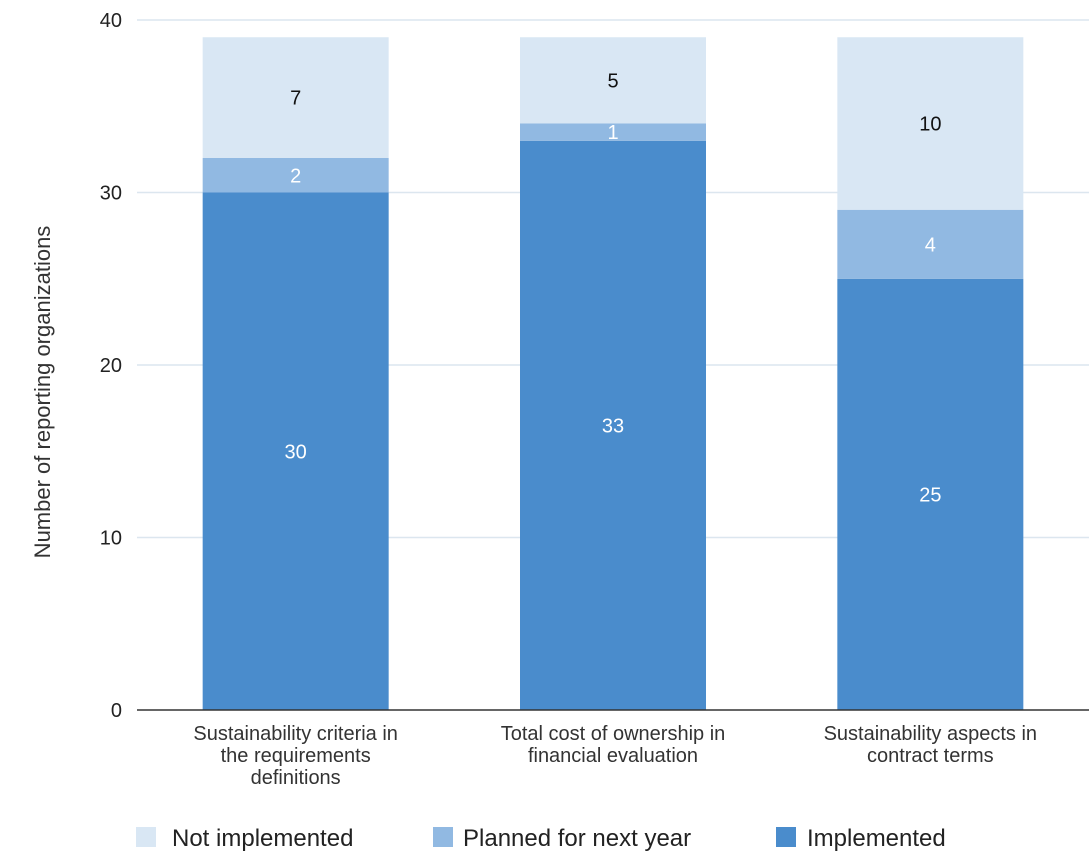 Image resolution: width=1089 pixels, height=854 pixels. I want to click on bar-stack: 25 4 10, so click(930, 373).